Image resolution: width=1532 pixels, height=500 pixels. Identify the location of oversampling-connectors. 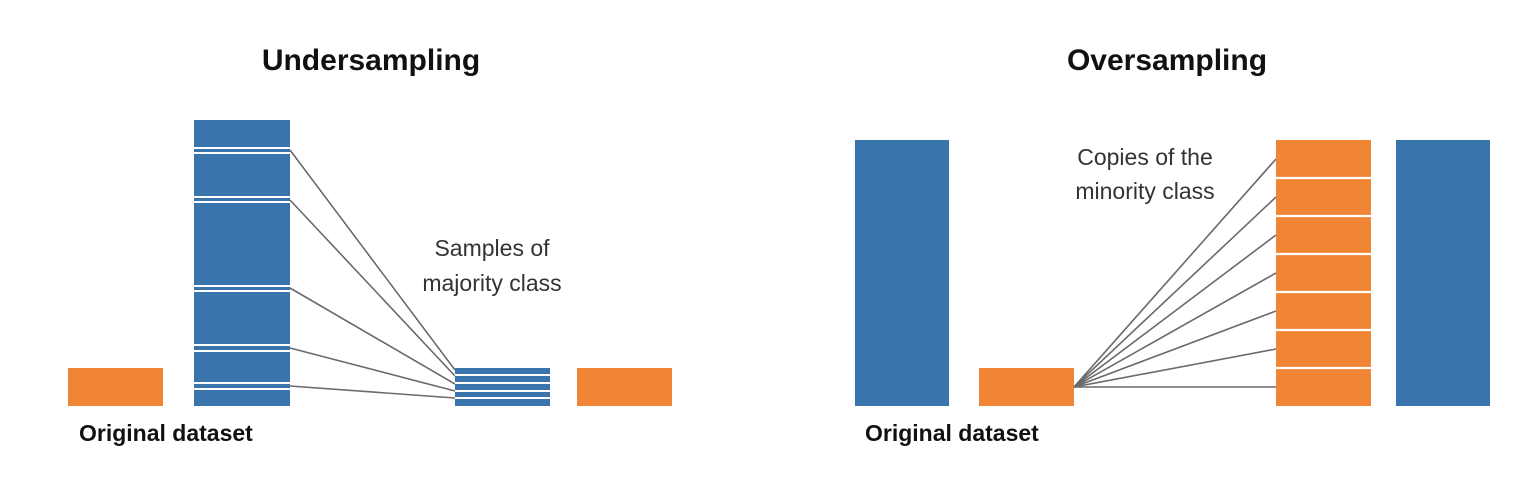
(1175, 273).